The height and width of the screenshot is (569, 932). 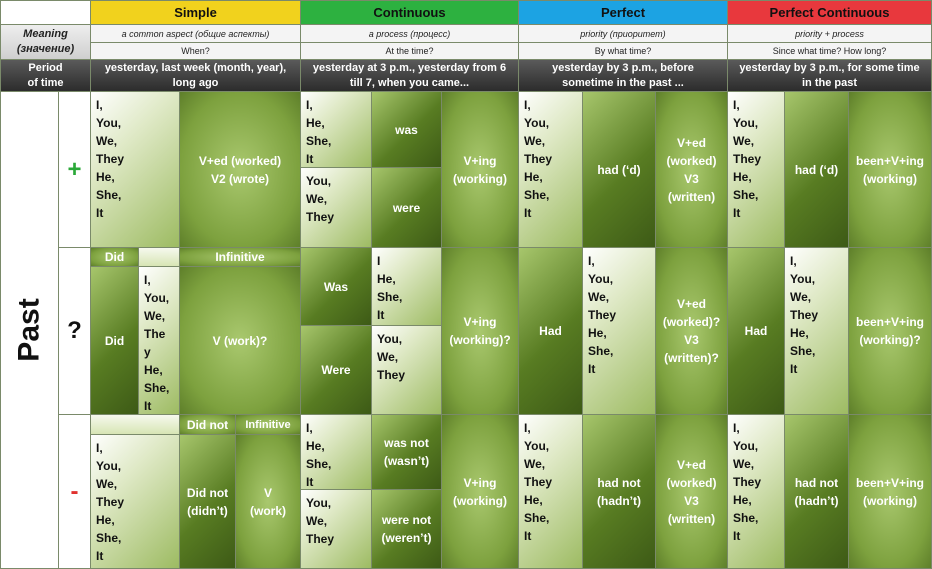 I want to click on aff-pc-pronouns: I, You, We, They He, She, It, so click(x=756, y=169).